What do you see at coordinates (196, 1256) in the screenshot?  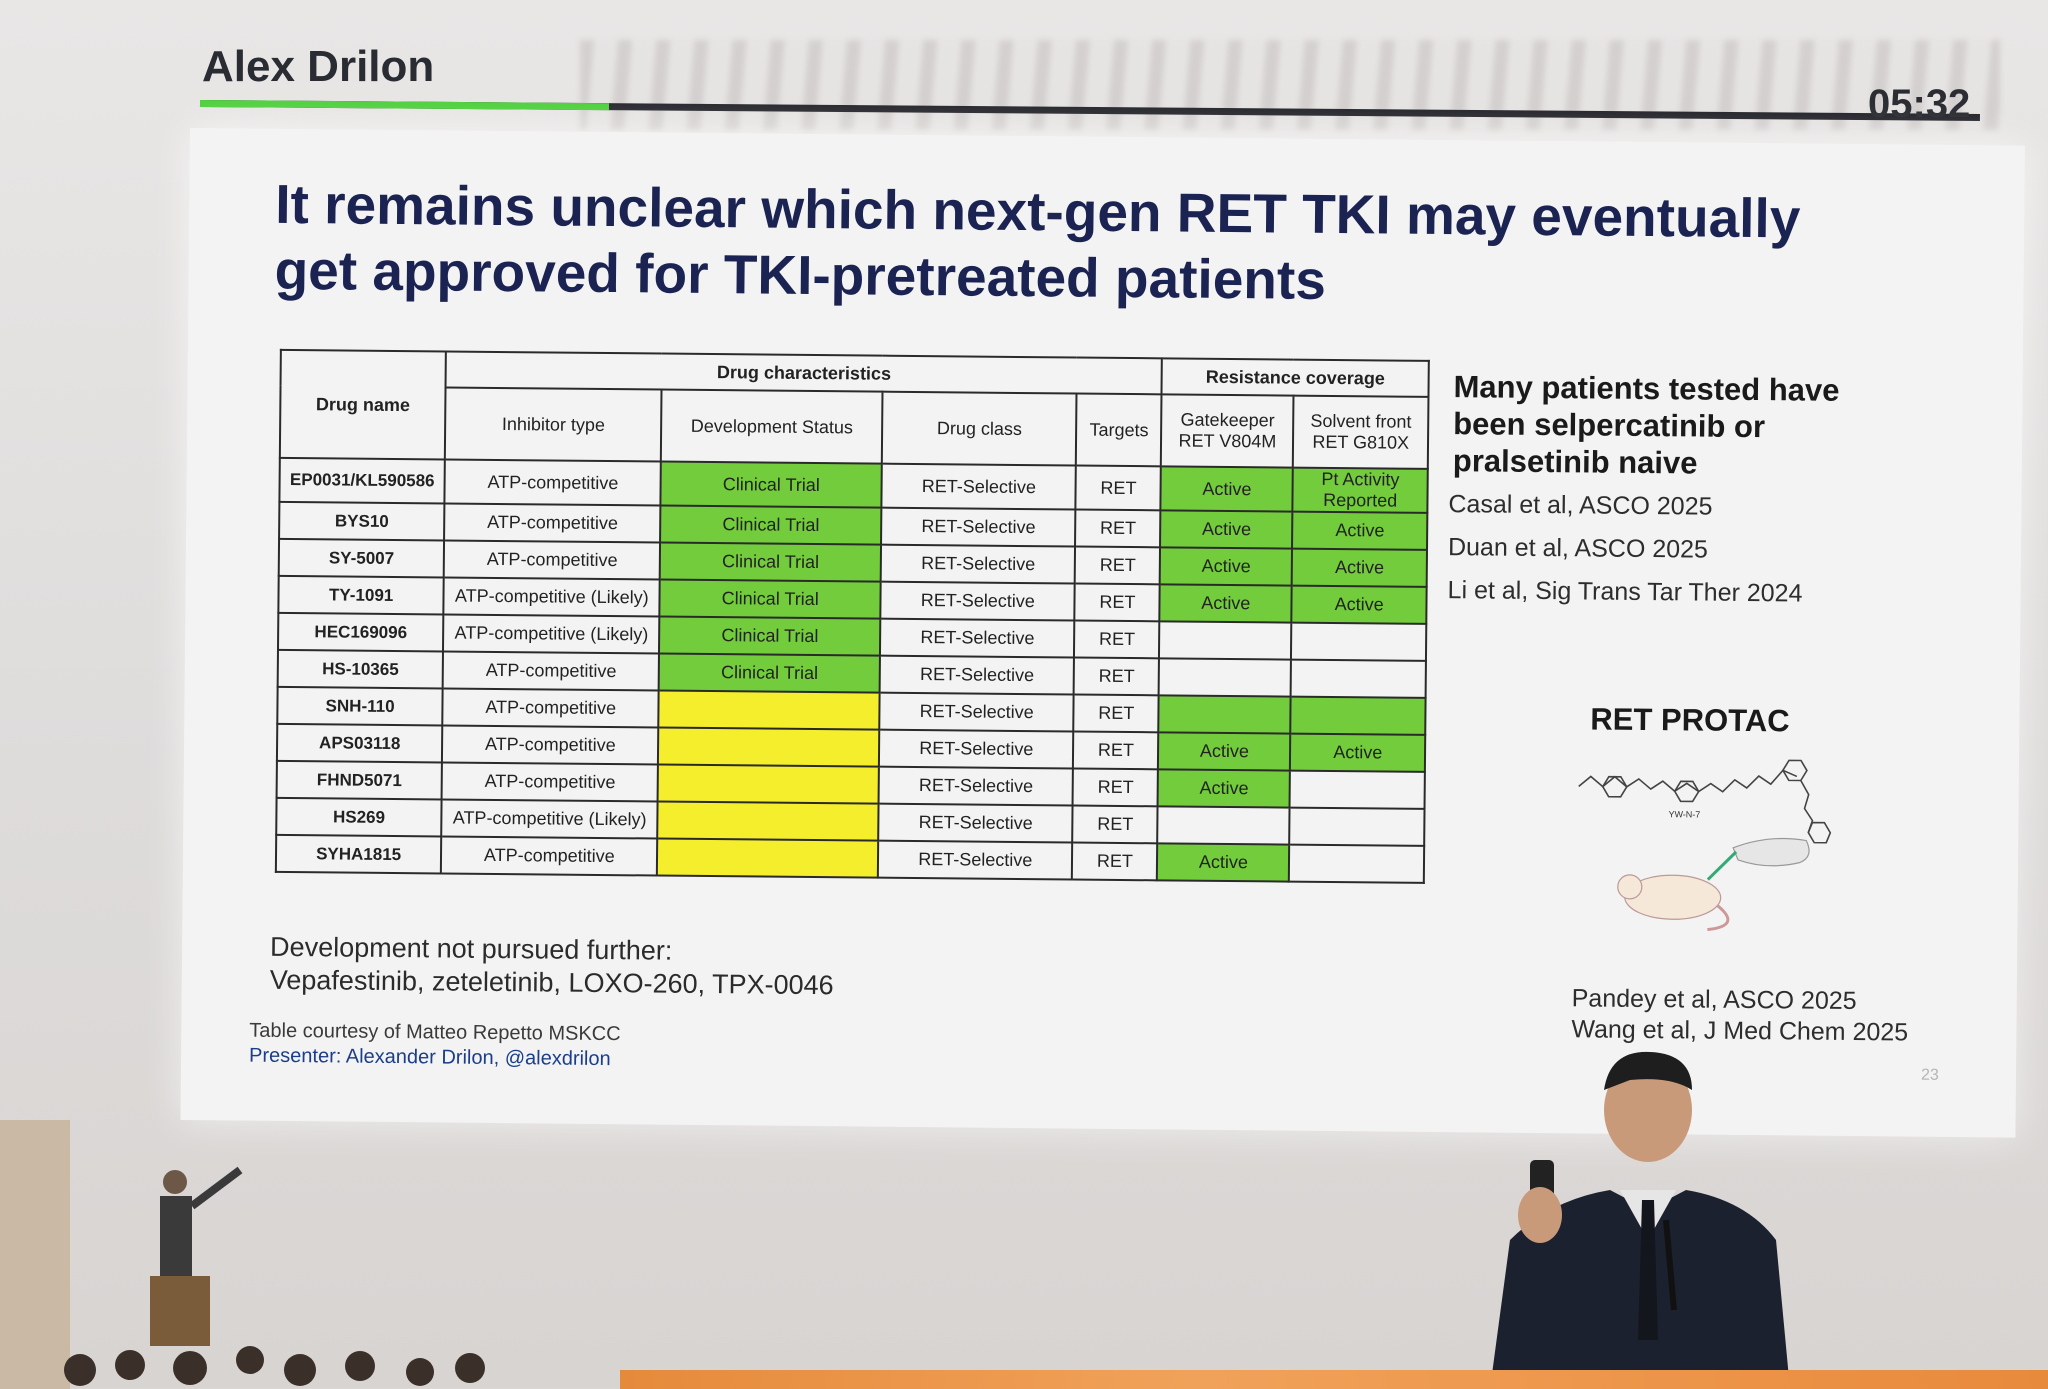 I see `speaker-statue-icon` at bounding box center [196, 1256].